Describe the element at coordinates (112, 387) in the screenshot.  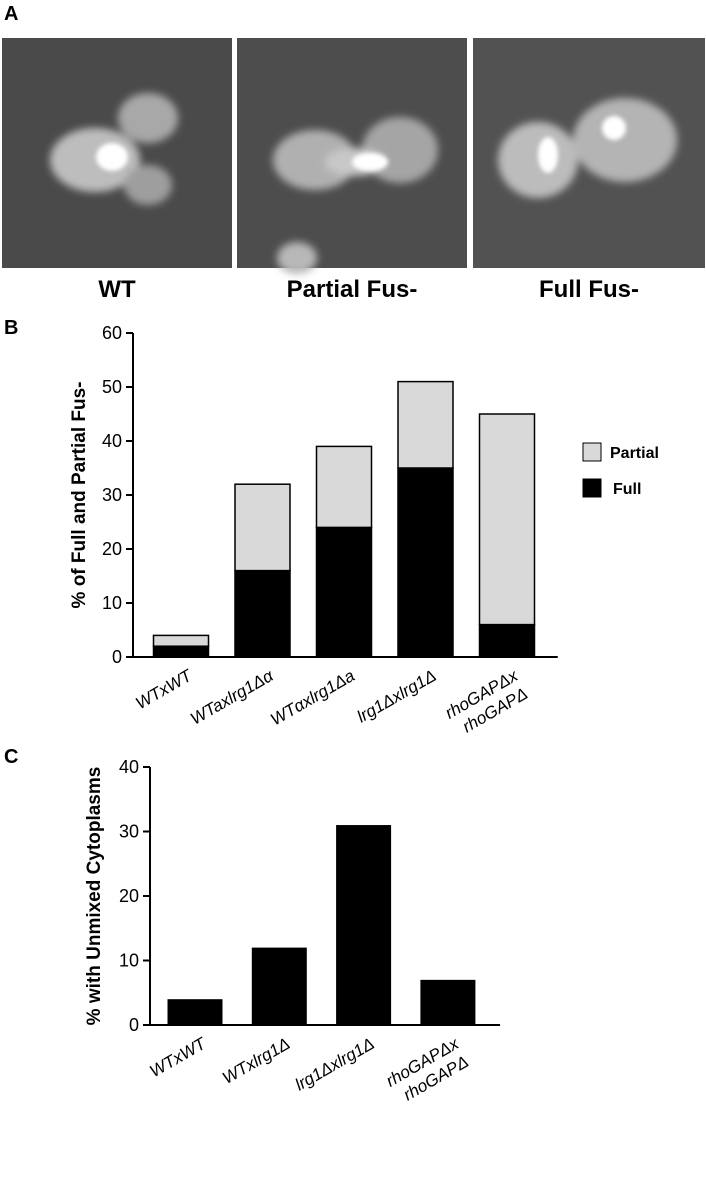
I see `y-tick-label: 50` at that location.